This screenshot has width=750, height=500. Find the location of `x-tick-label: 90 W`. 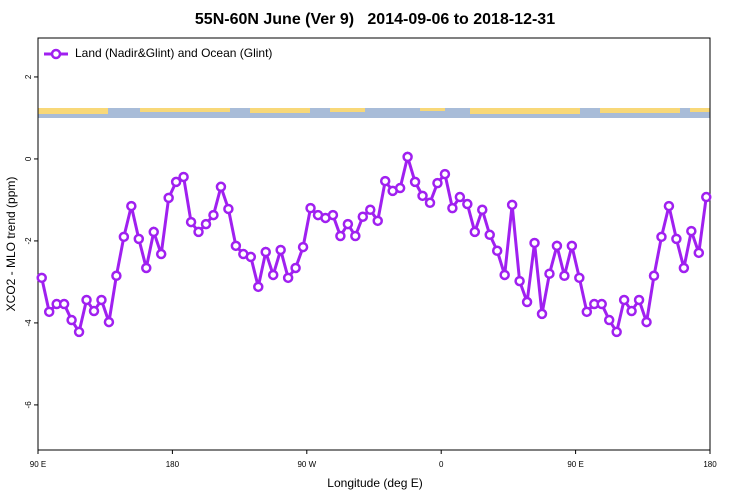

x-tick-label: 90 W is located at coordinates (306, 464).